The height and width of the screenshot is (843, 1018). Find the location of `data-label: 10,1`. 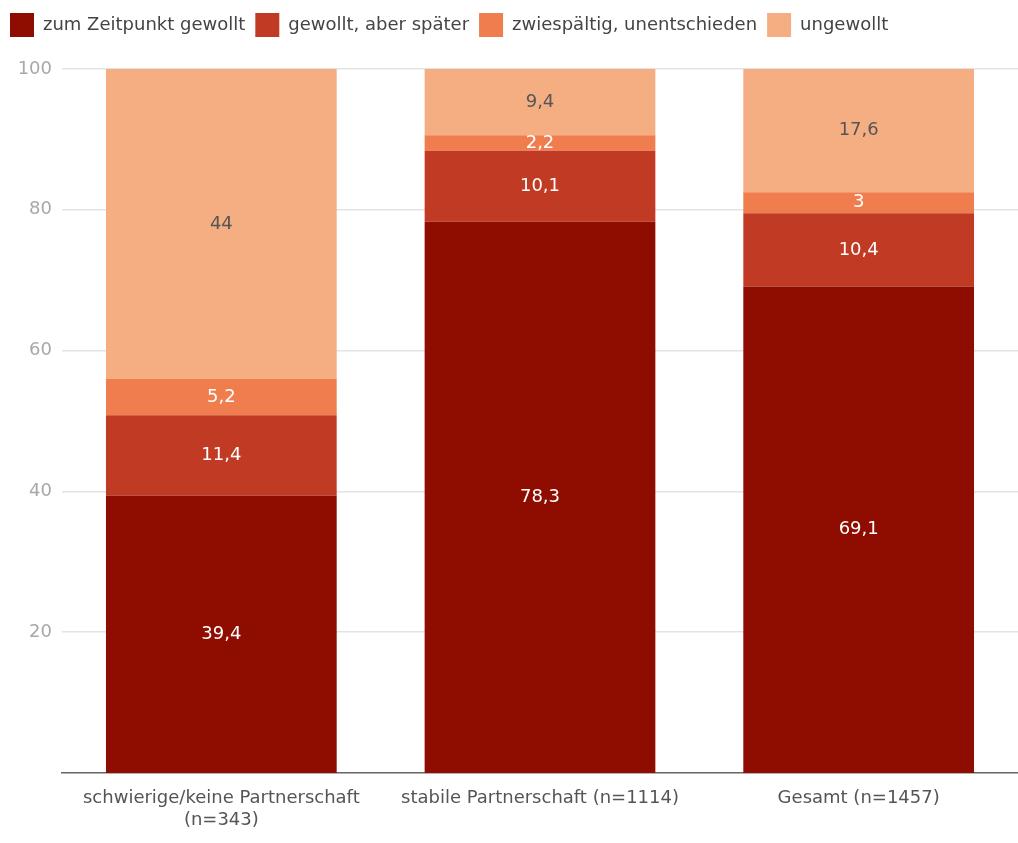

data-label: 10,1 is located at coordinates (540, 184).